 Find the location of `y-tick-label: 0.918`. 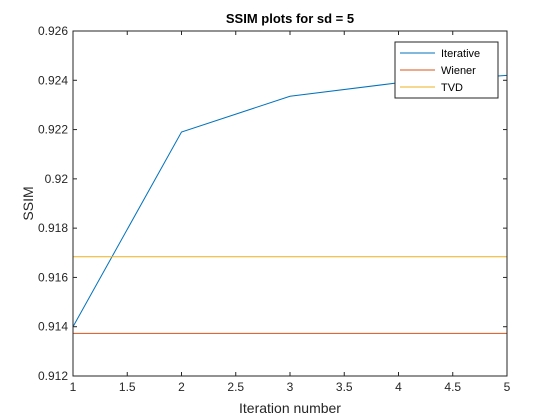

y-tick-label: 0.918 is located at coordinates (53, 228).